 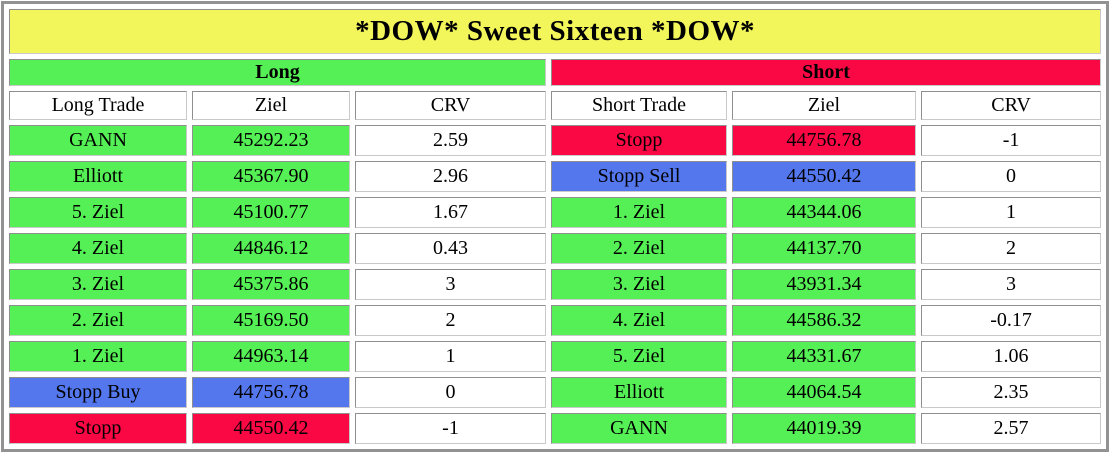 I want to click on short-trade-cell: Elliott, so click(x=639, y=392).